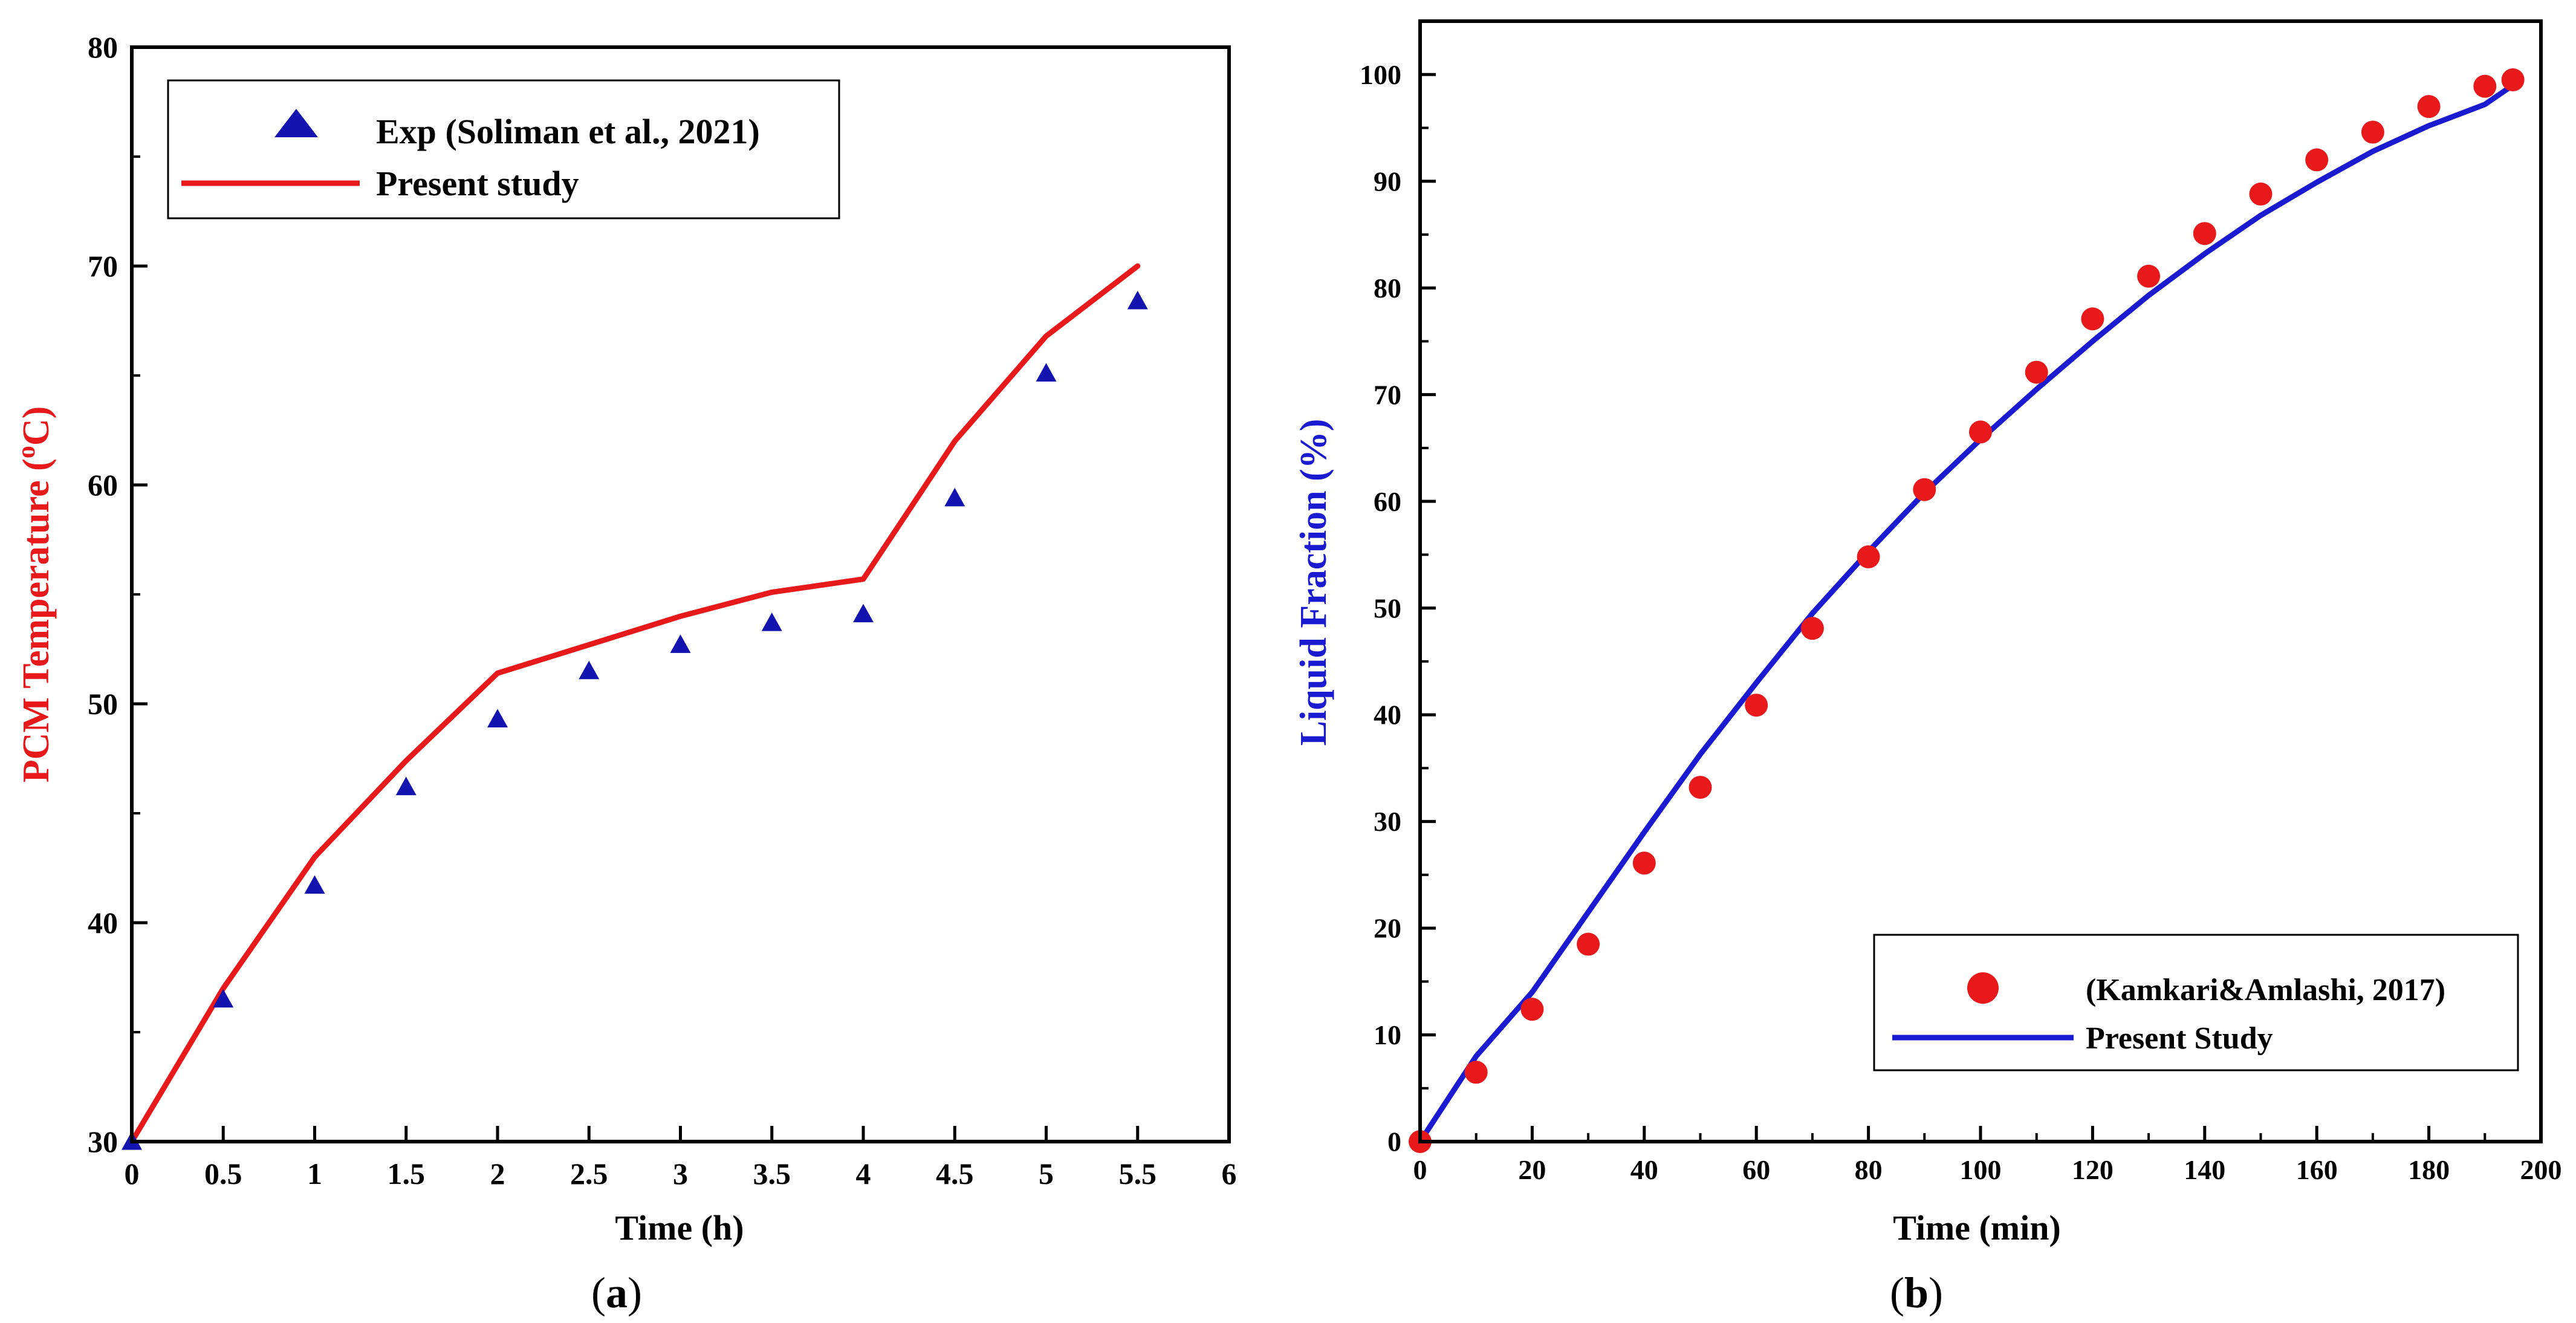  What do you see at coordinates (103, 1142) in the screenshot?
I see `panel-a-y-tick-label: 30` at bounding box center [103, 1142].